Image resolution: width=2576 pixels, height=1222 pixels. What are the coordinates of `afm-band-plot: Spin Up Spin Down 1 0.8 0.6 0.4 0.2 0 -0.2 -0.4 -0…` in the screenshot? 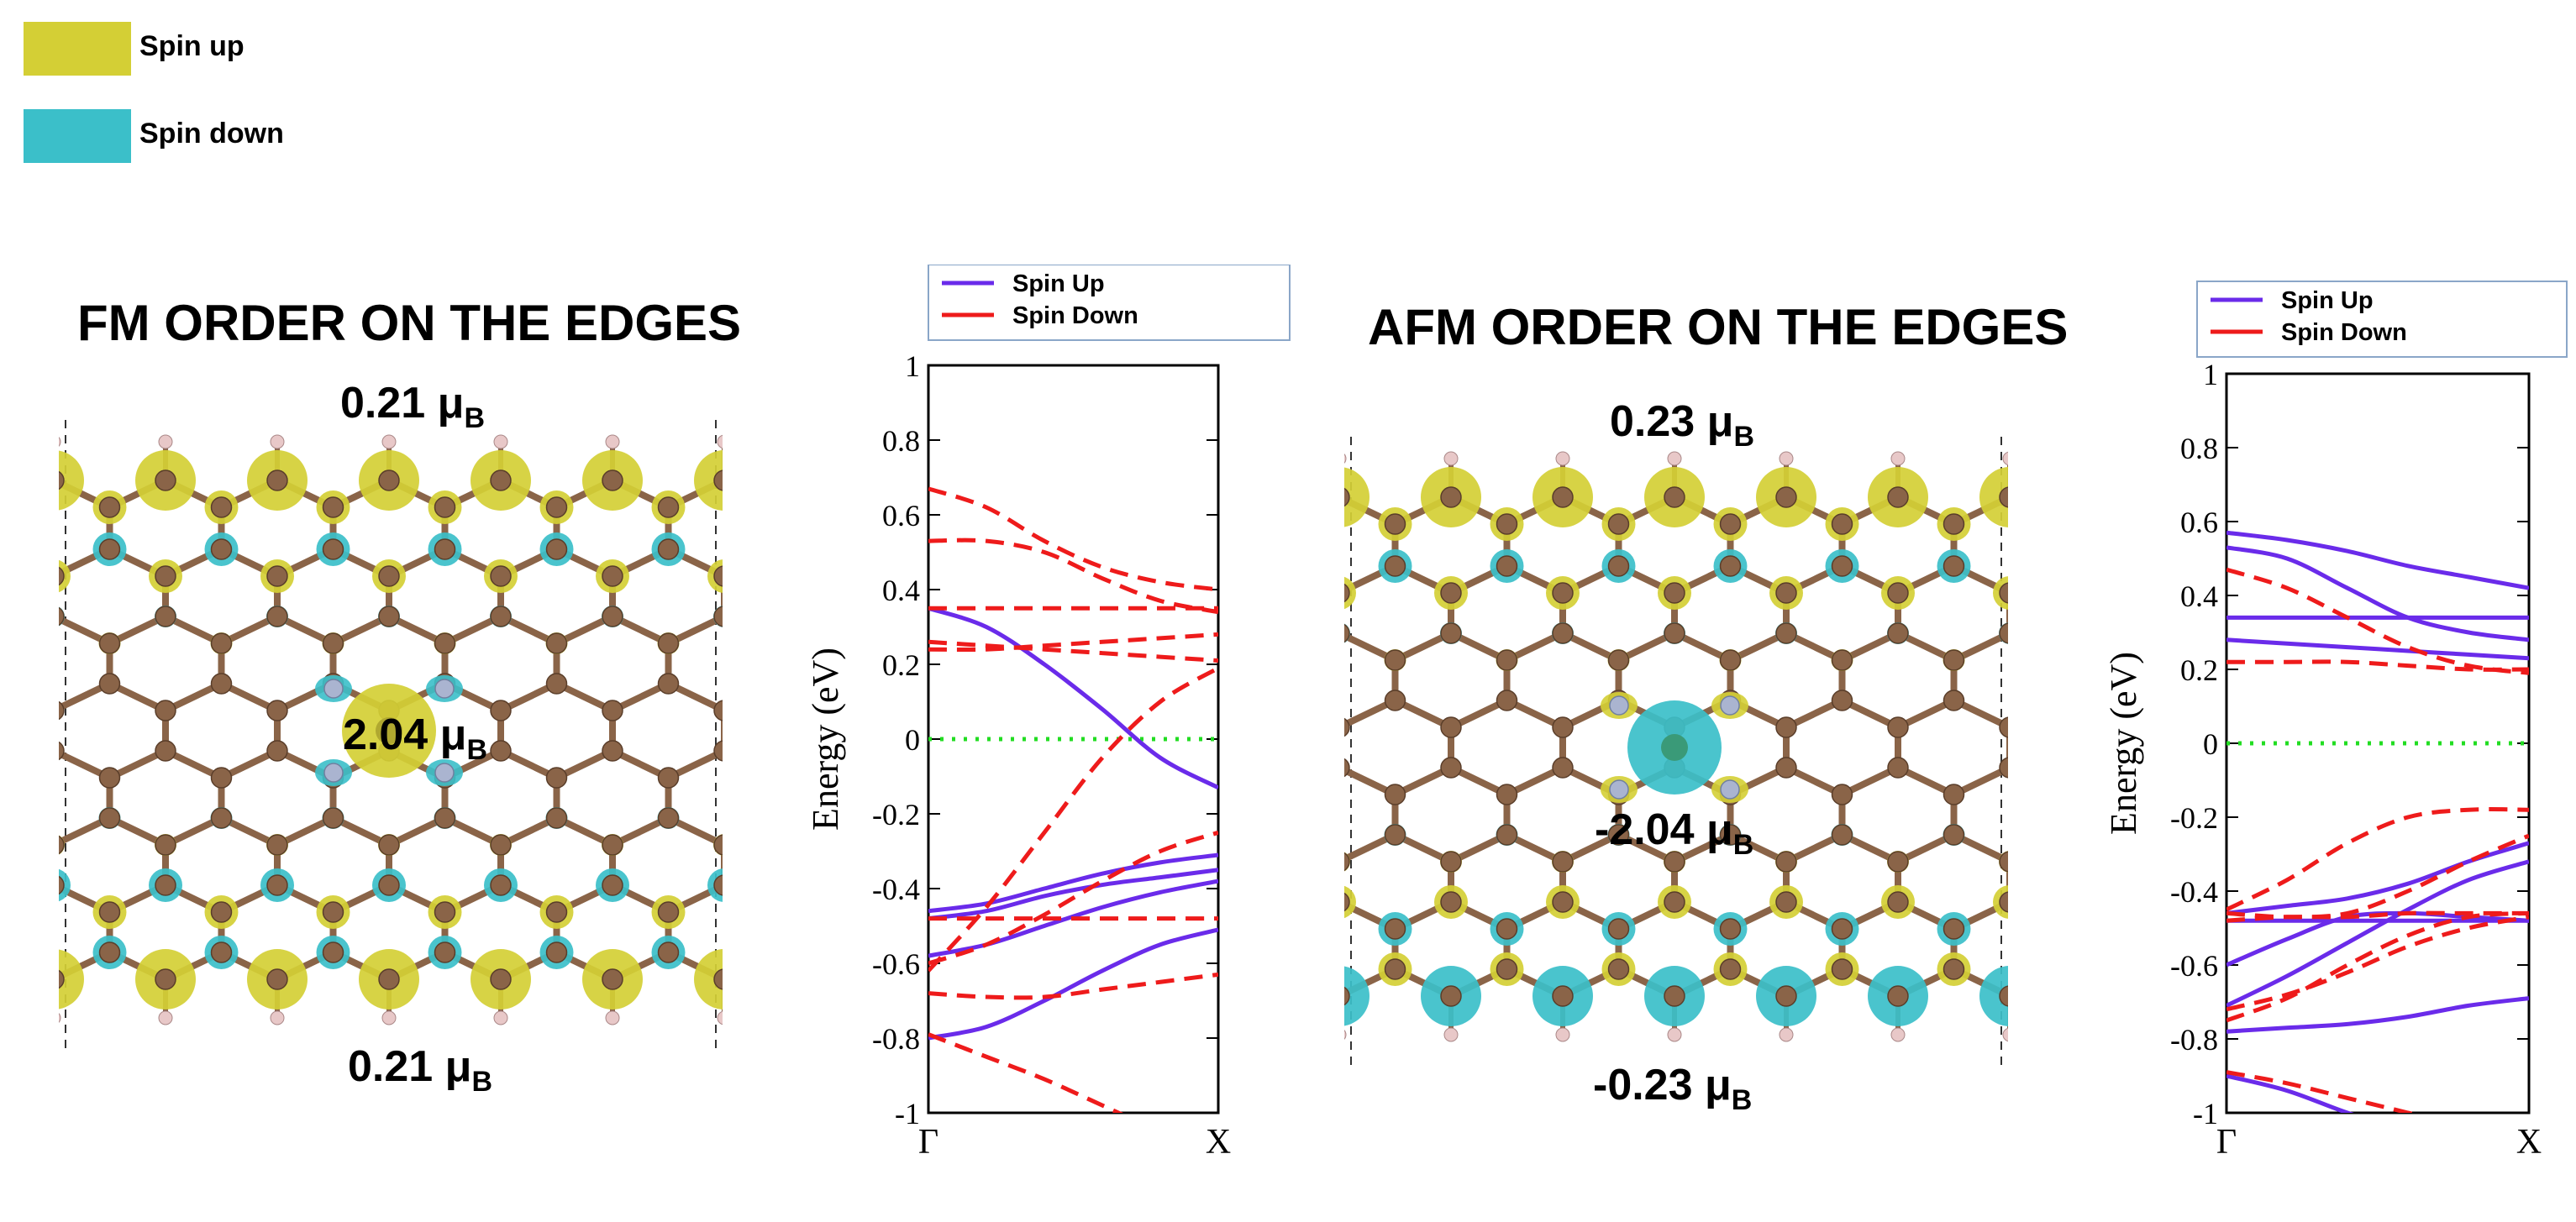 It's located at (2335, 721).